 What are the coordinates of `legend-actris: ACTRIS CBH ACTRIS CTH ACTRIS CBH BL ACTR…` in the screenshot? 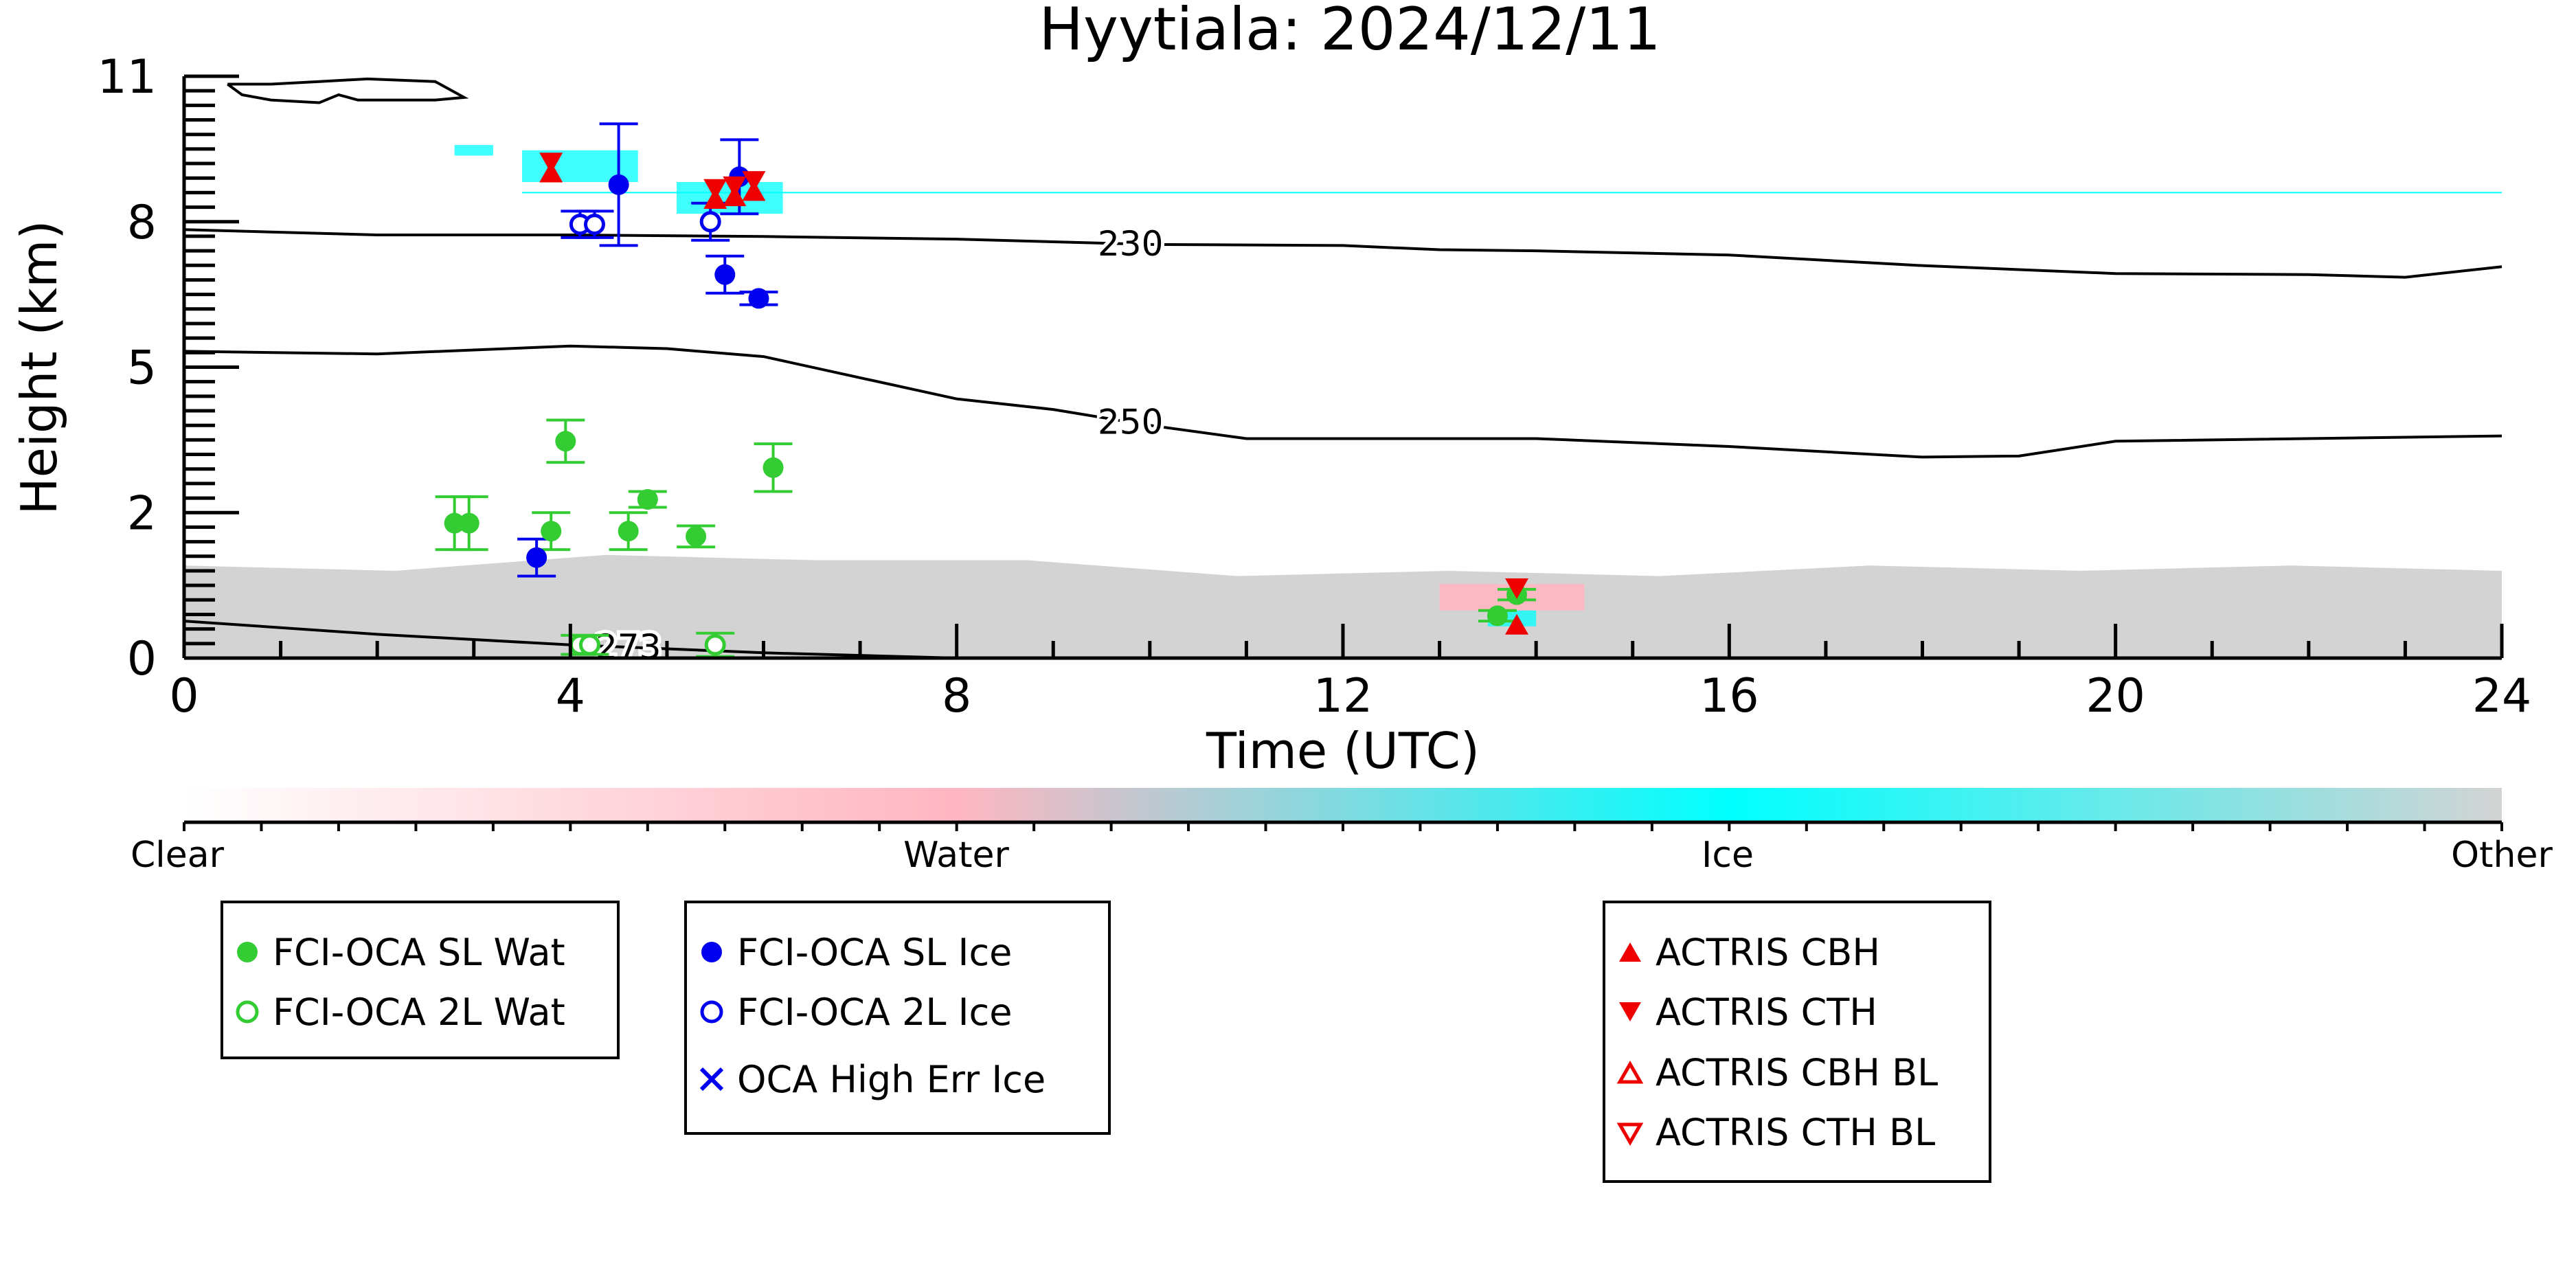 It's located at (1797, 1042).